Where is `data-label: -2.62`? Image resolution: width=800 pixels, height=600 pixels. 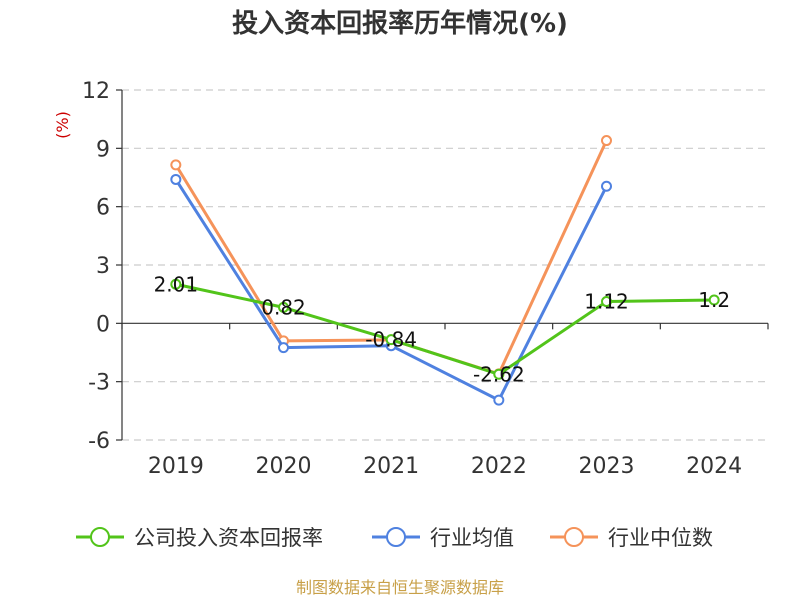 data-label: -2.62 is located at coordinates (499, 374).